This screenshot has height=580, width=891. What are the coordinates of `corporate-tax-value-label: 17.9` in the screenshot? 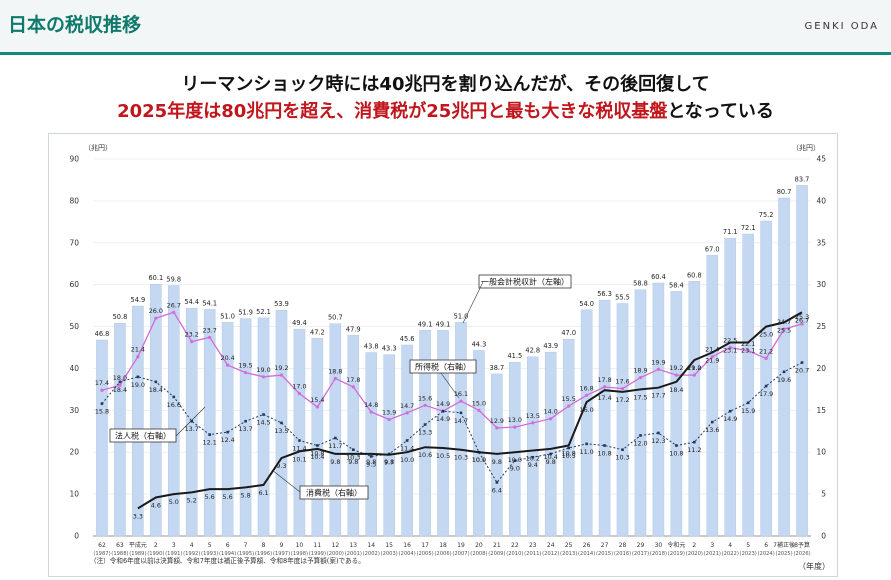 It's located at (766, 394).